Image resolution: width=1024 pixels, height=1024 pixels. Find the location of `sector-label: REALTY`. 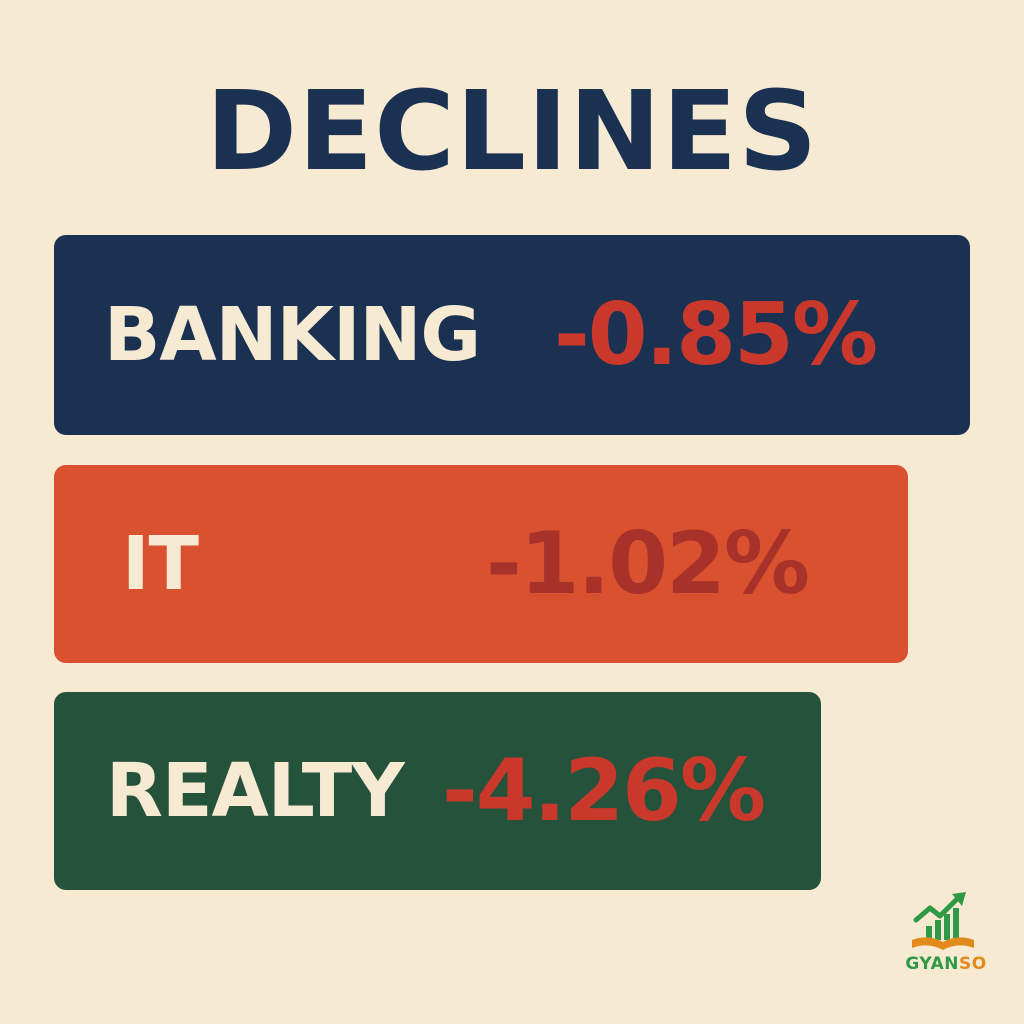

sector-label: REALTY is located at coordinates (255, 791).